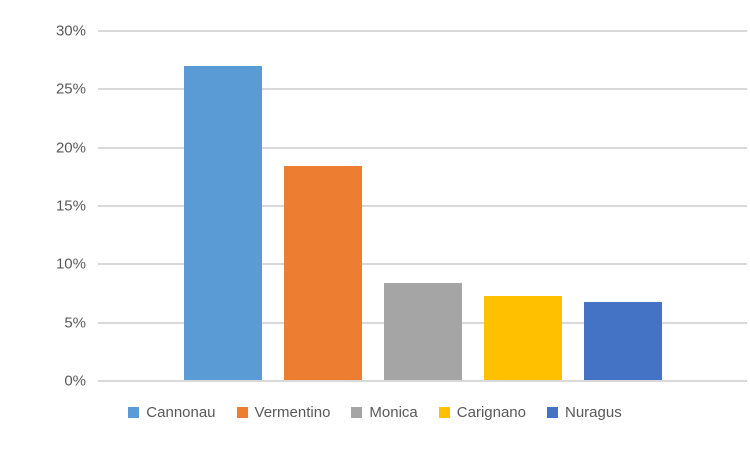  Describe the element at coordinates (242, 412) in the screenshot. I see `legend-swatch-vermentino-icon` at that location.